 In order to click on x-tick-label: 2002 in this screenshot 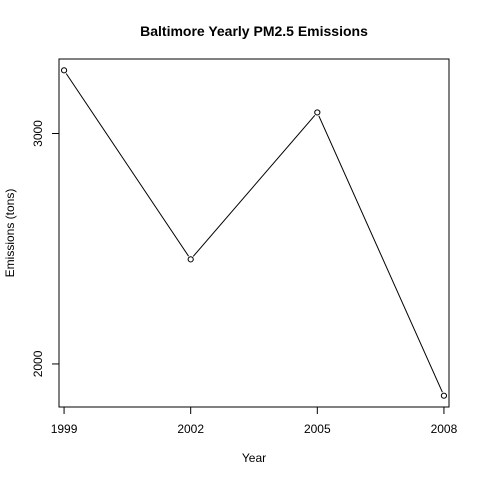, I will do `click(190, 429)`.